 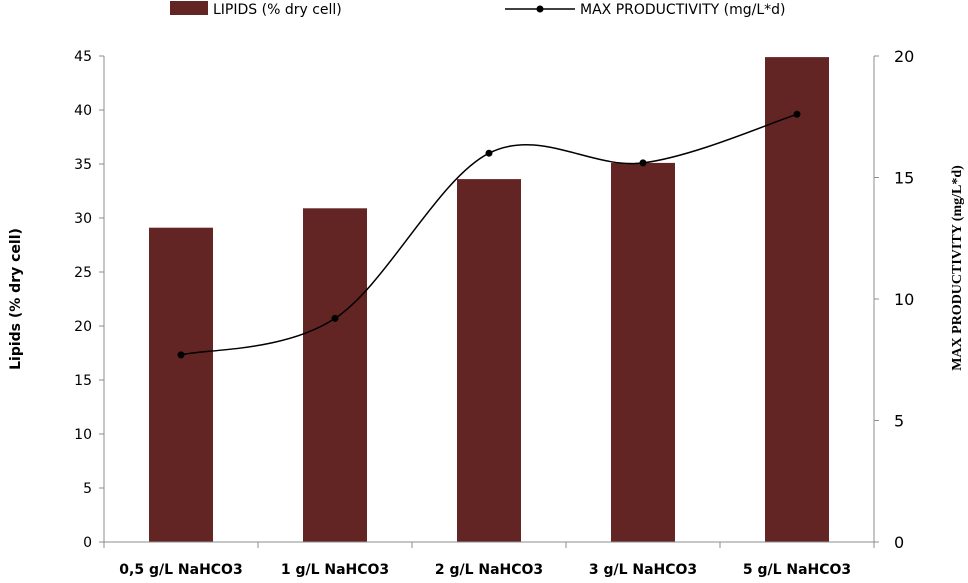 What do you see at coordinates (83, 381) in the screenshot?
I see `y-tick-label: 15` at bounding box center [83, 381].